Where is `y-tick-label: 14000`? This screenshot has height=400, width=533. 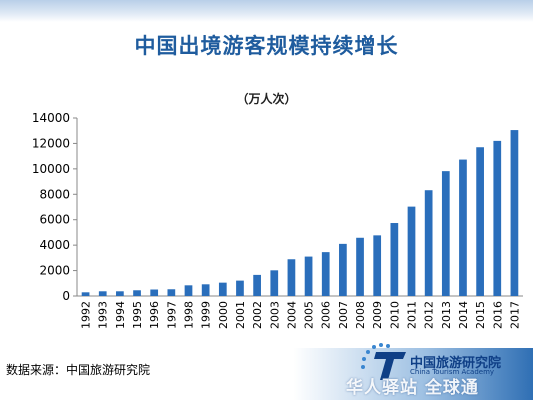 y-tick-label: 14000 is located at coordinates (51, 118).